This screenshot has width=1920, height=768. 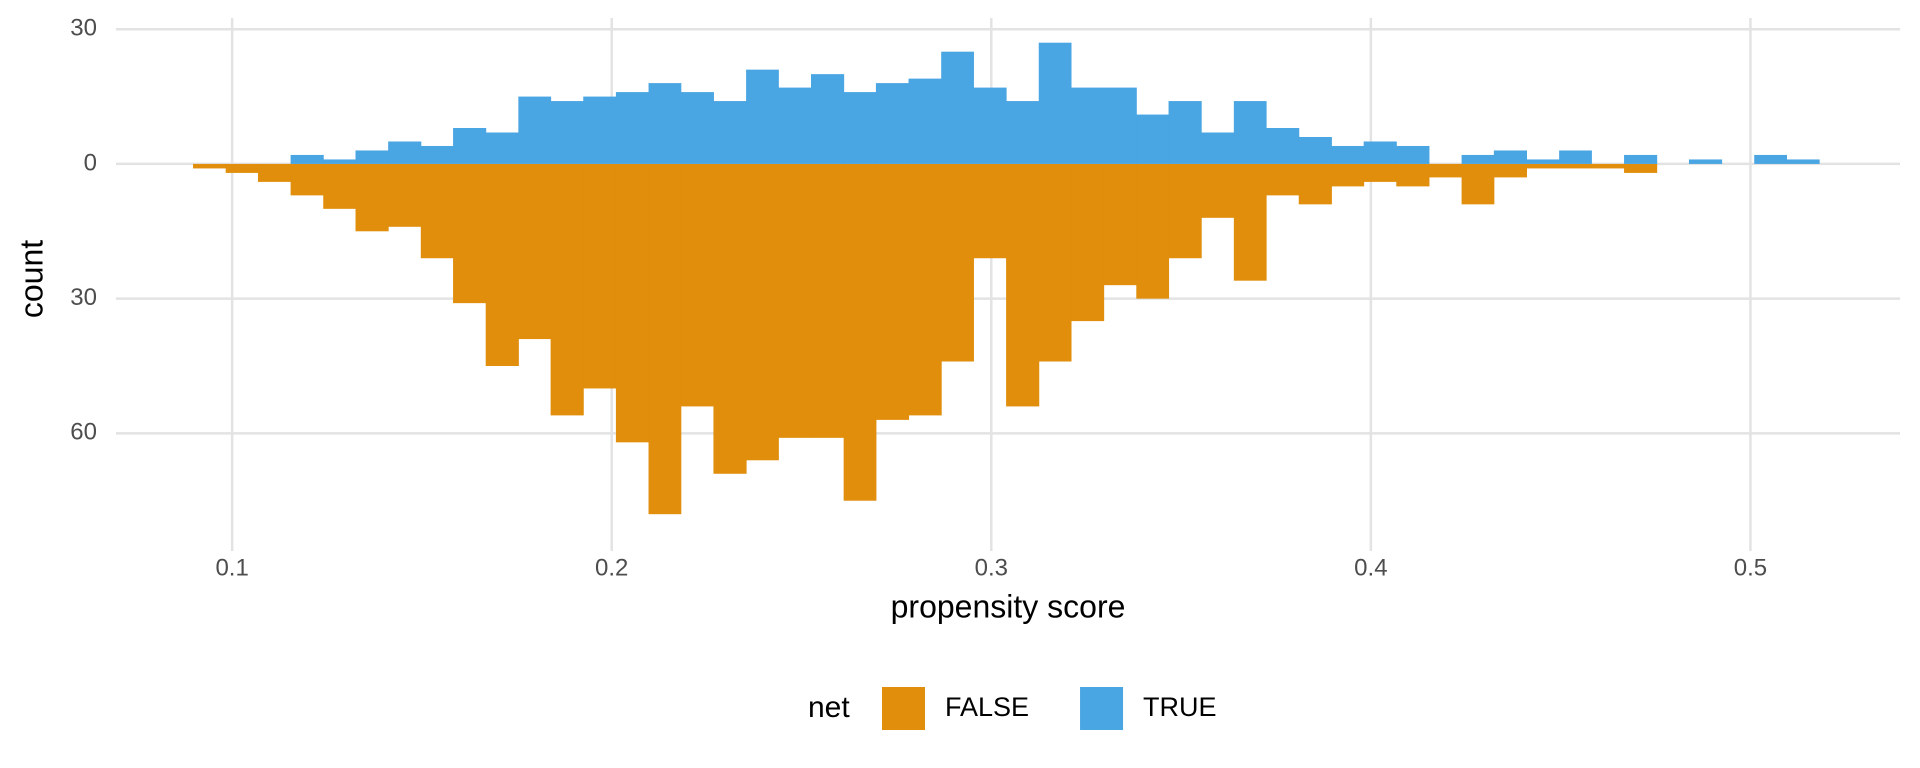 What do you see at coordinates (829, 707) in the screenshot?
I see `legend-title: net` at bounding box center [829, 707].